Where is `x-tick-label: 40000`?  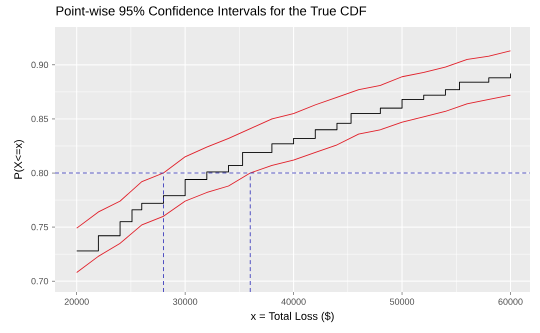
x-tick-label: 40000 is located at coordinates (293, 301).